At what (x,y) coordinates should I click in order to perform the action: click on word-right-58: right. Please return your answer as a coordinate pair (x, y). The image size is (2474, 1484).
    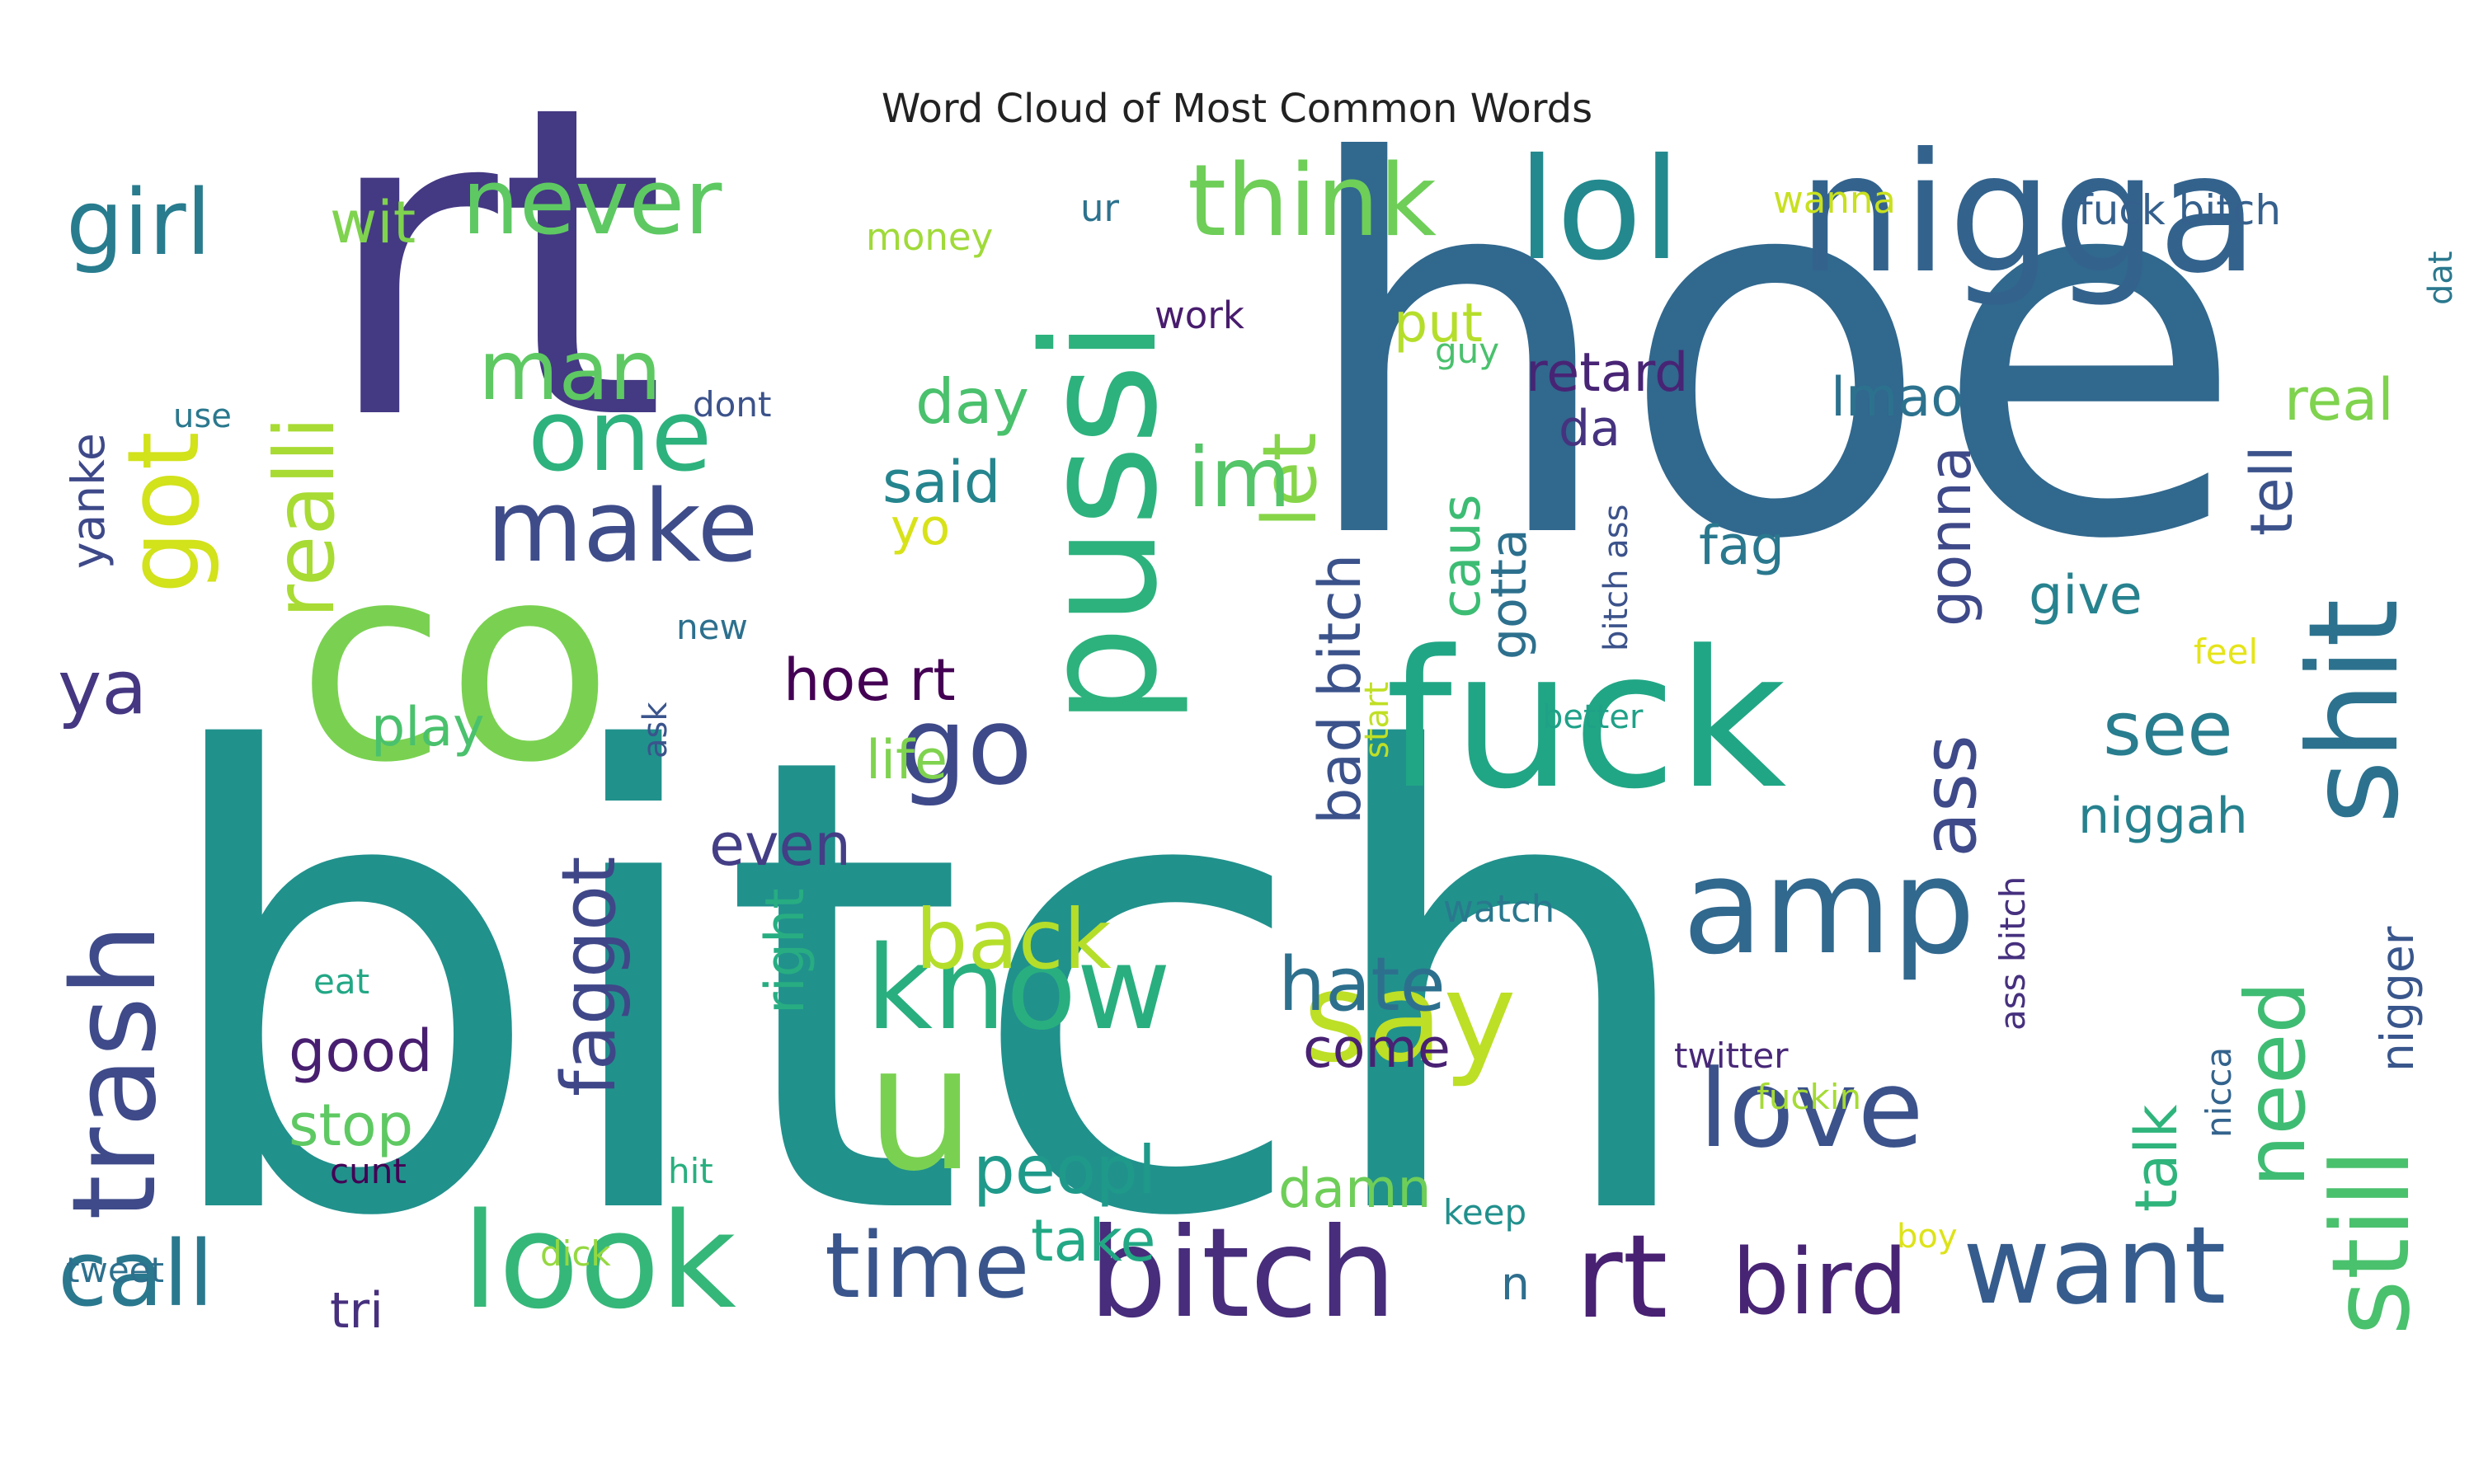
    Looking at the image, I should click on (785, 951).